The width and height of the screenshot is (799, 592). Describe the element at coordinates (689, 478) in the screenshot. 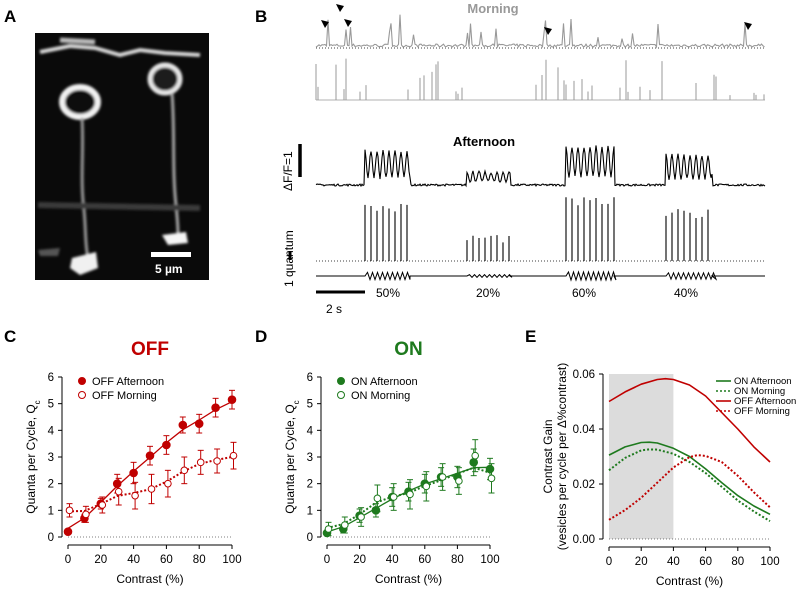

I see `curve-on-afternoon` at that location.